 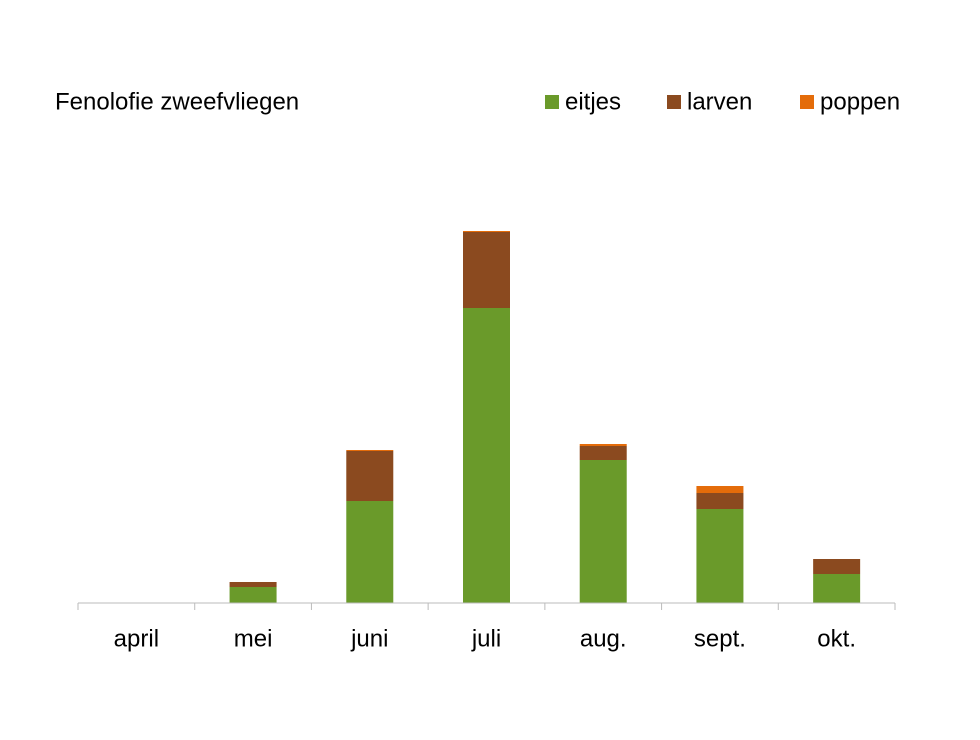 What do you see at coordinates (486, 638) in the screenshot?
I see `x-tick-label: juli` at bounding box center [486, 638].